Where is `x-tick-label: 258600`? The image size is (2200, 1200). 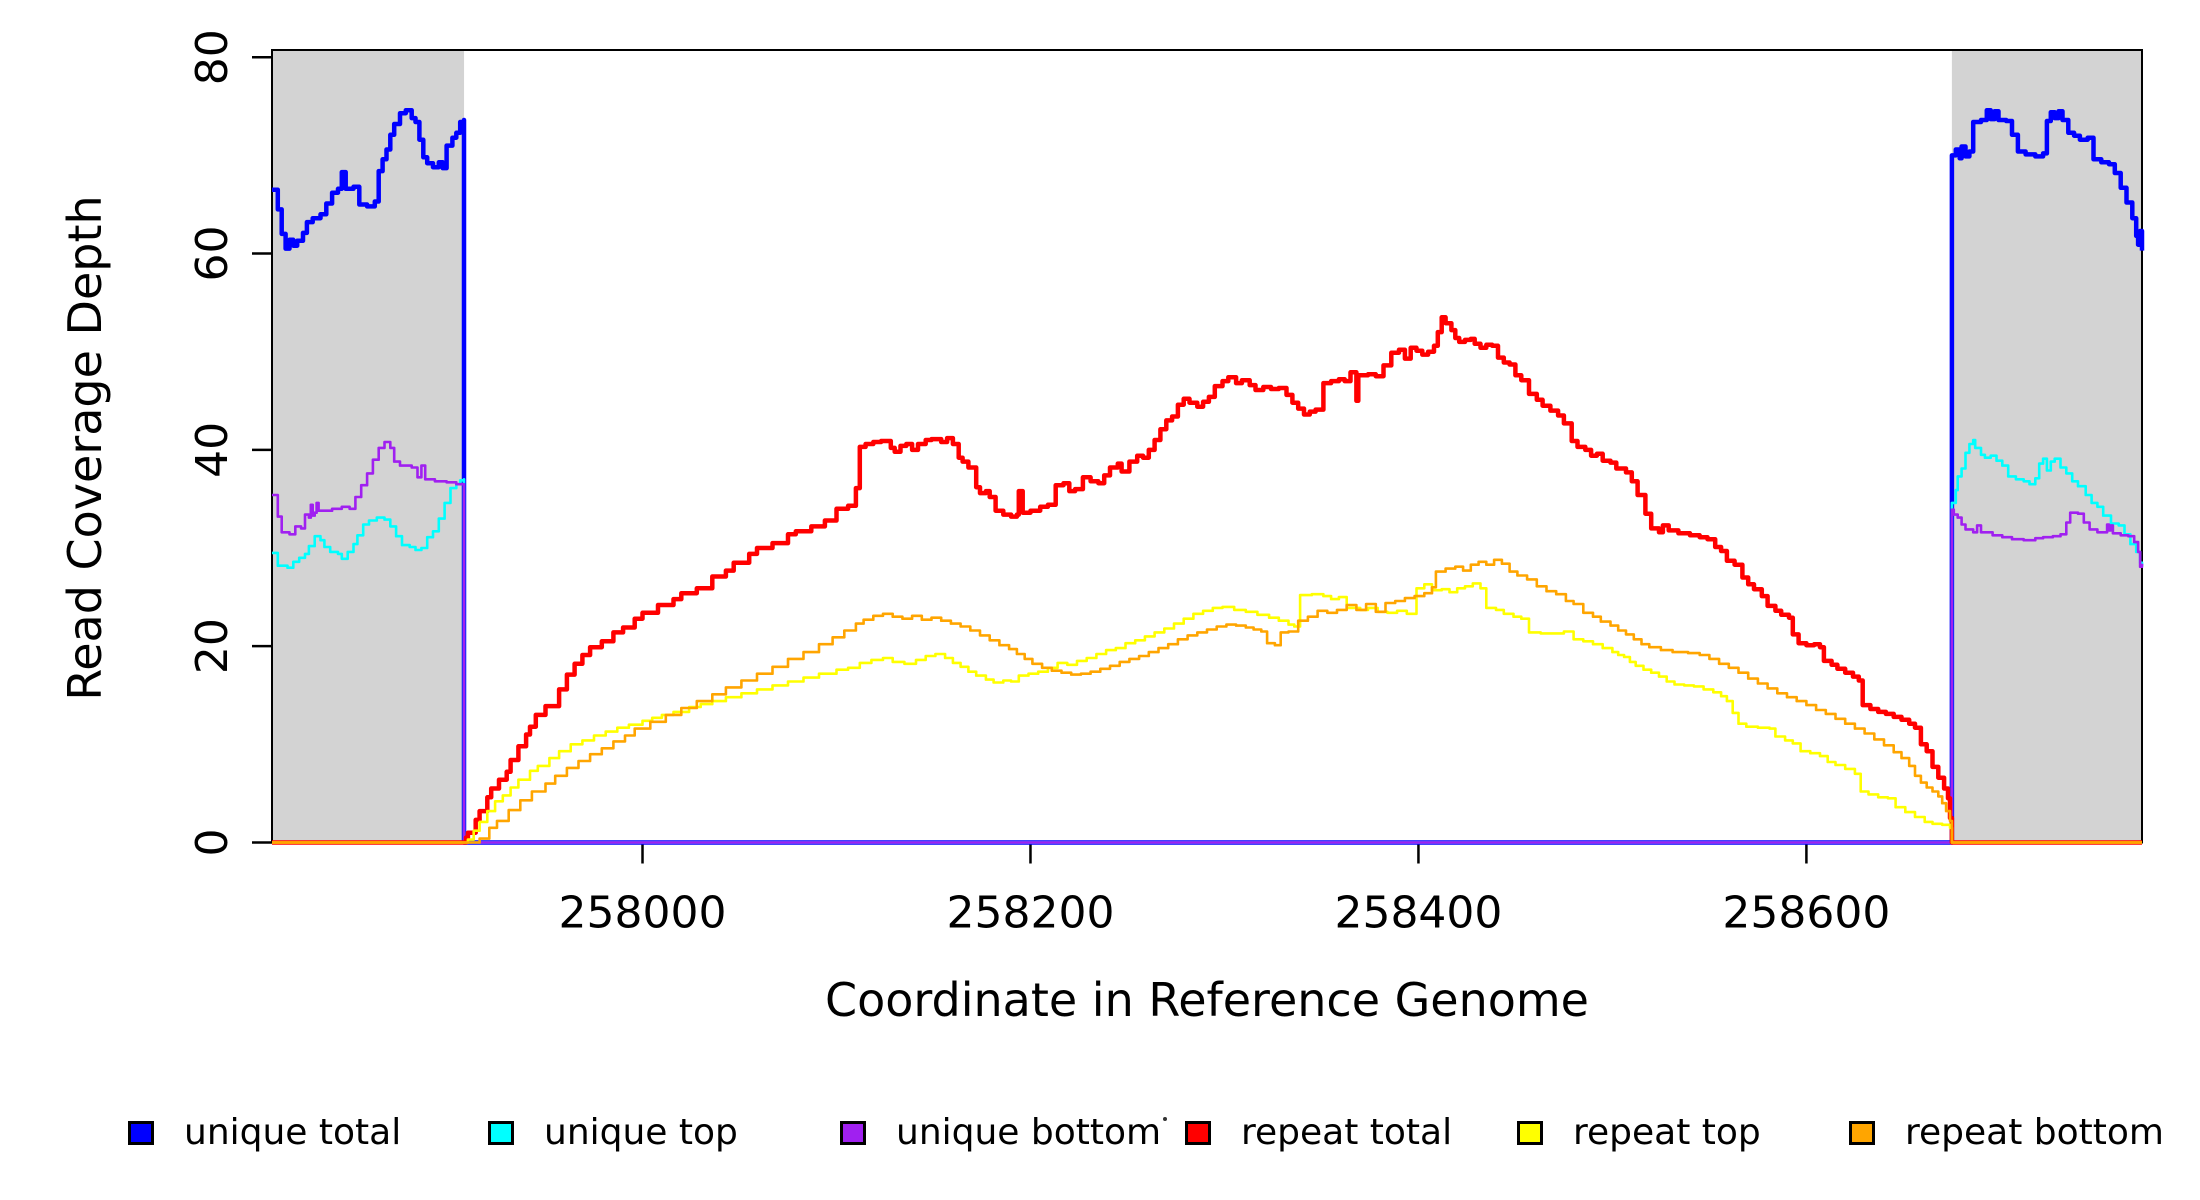
x-tick-label: 258600 is located at coordinates (1806, 913).